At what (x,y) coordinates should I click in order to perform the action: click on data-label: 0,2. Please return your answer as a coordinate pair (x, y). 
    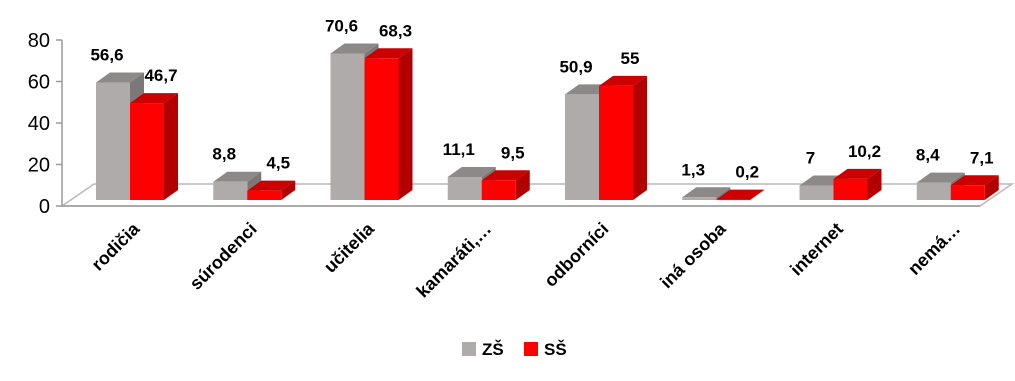
    Looking at the image, I should click on (747, 172).